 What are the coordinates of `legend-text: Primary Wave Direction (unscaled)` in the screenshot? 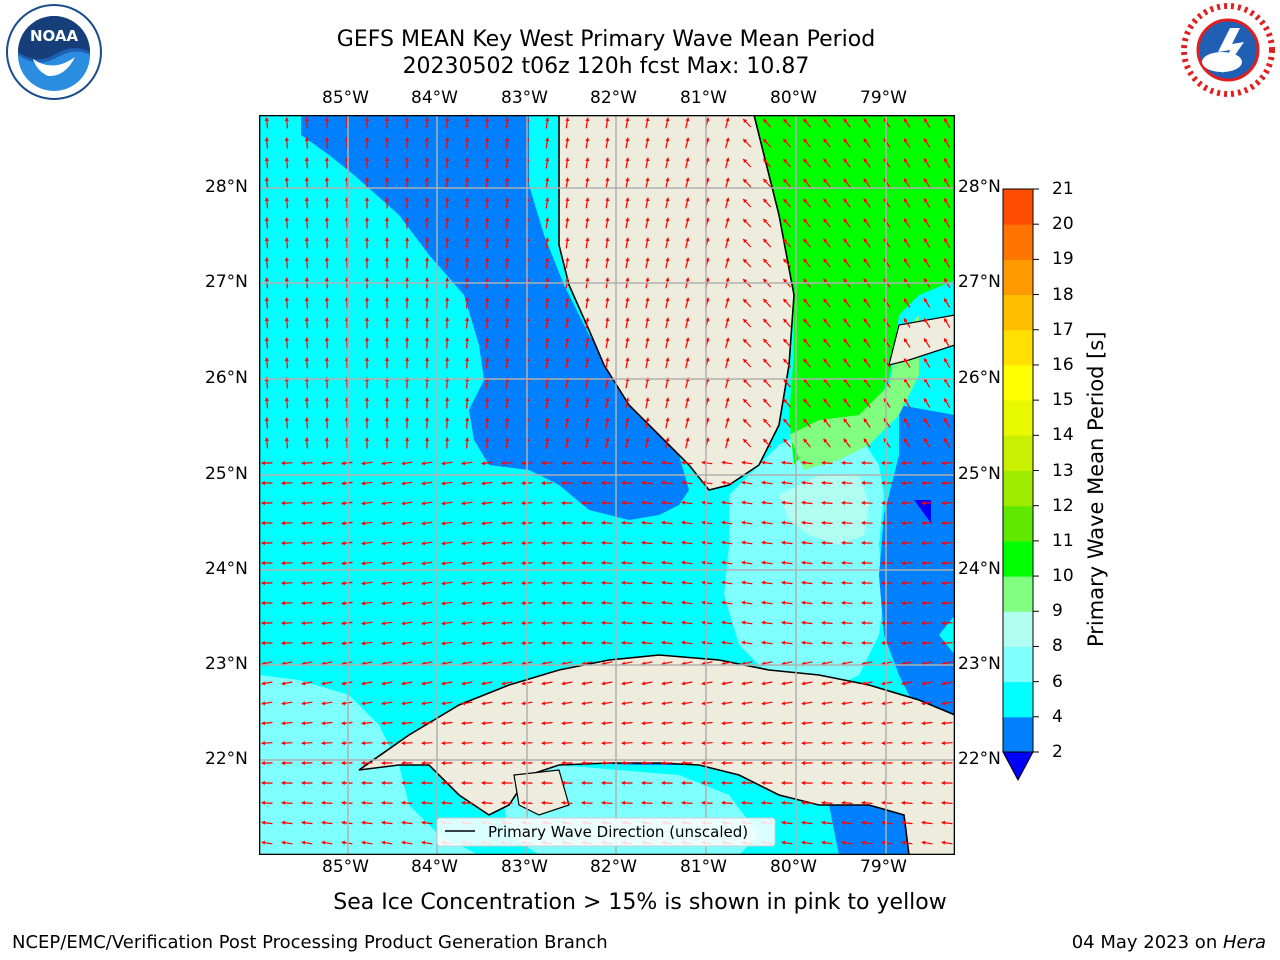 It's located at (618, 832).